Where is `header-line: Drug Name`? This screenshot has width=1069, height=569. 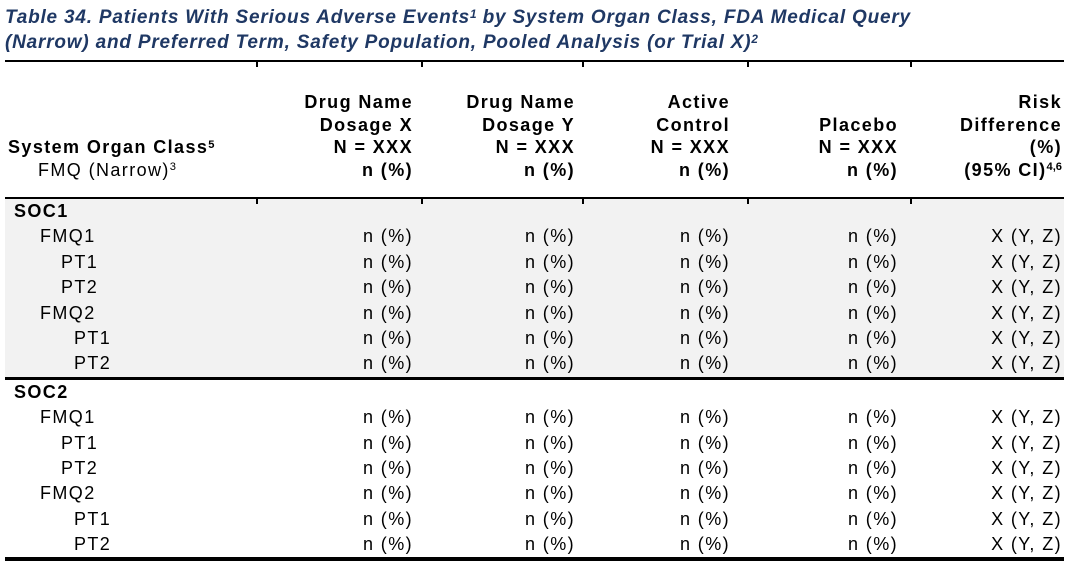 header-line: Drug Name is located at coordinates (520, 102).